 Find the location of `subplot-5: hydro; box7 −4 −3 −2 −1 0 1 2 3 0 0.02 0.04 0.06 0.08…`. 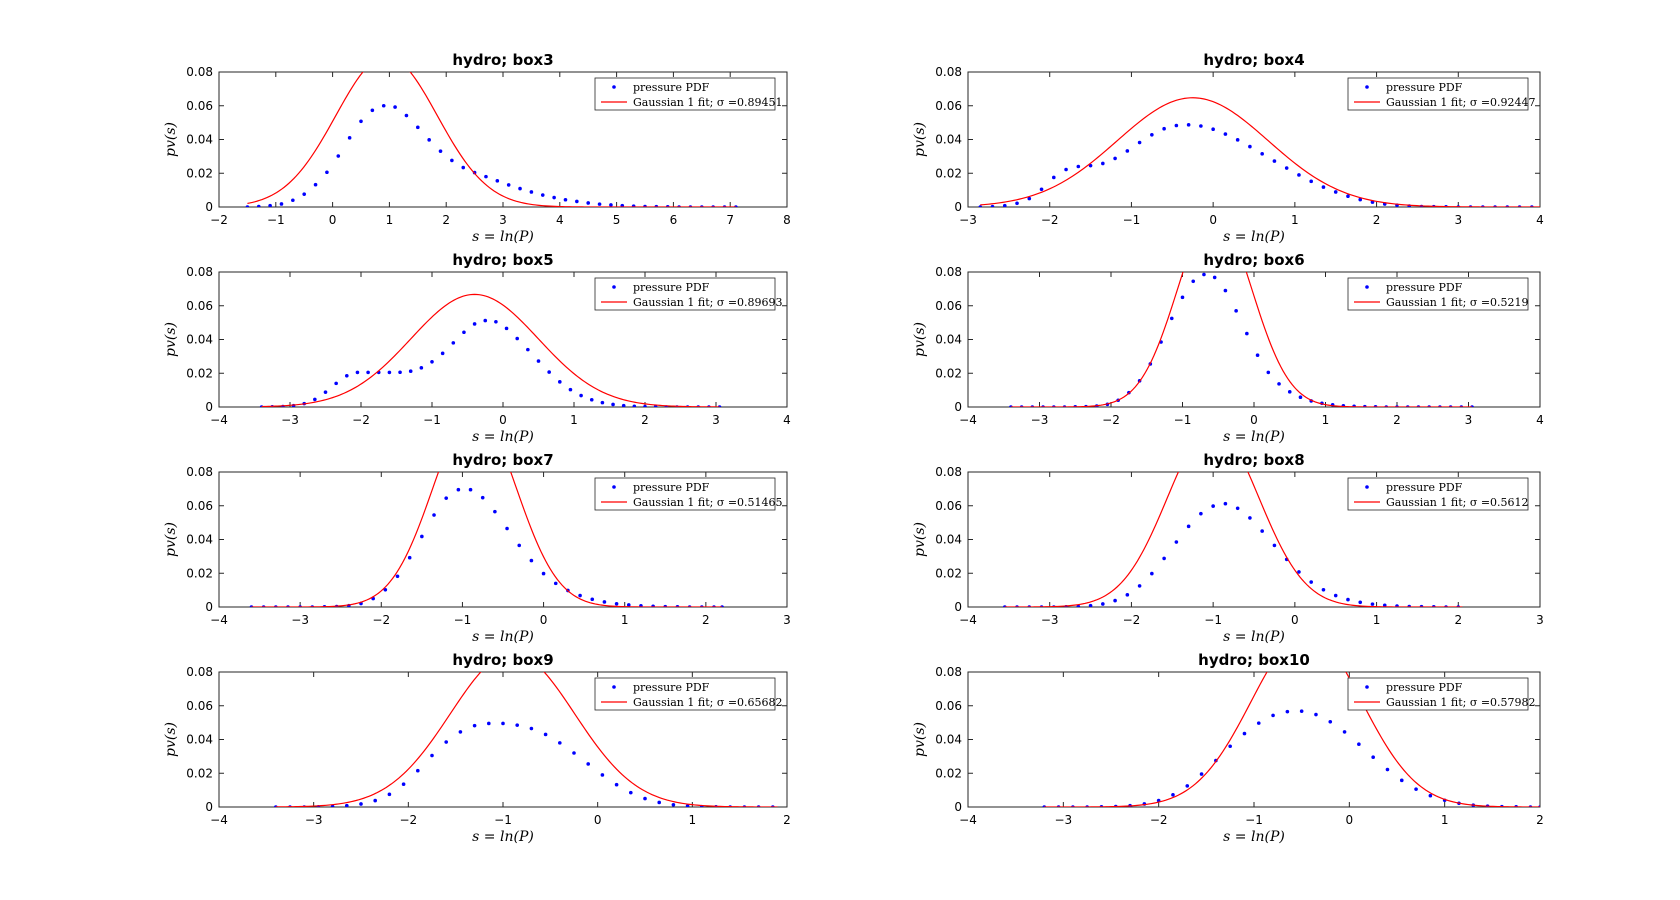

subplot-5: hydro; box7 −4 −3 −2 −1 0 1 2 3 0 0.02 0.04 0.06 0.08… is located at coordinates (477, 548).